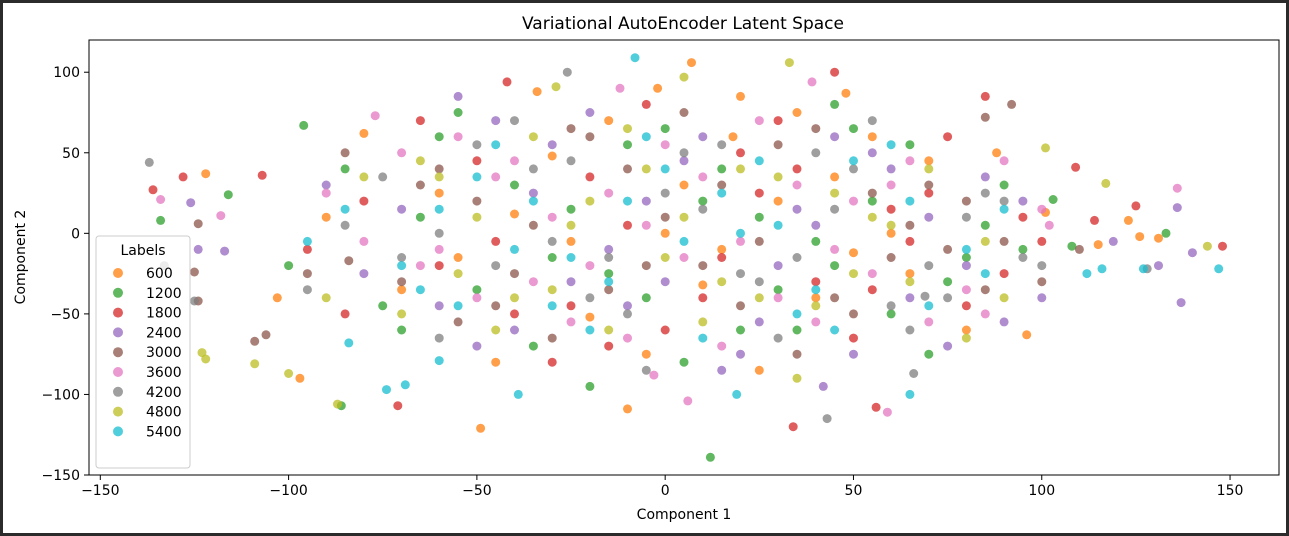 Image resolution: width=1289 pixels, height=536 pixels. What do you see at coordinates (164, 353) in the screenshot?
I see `legend-label: 3000` at bounding box center [164, 353].